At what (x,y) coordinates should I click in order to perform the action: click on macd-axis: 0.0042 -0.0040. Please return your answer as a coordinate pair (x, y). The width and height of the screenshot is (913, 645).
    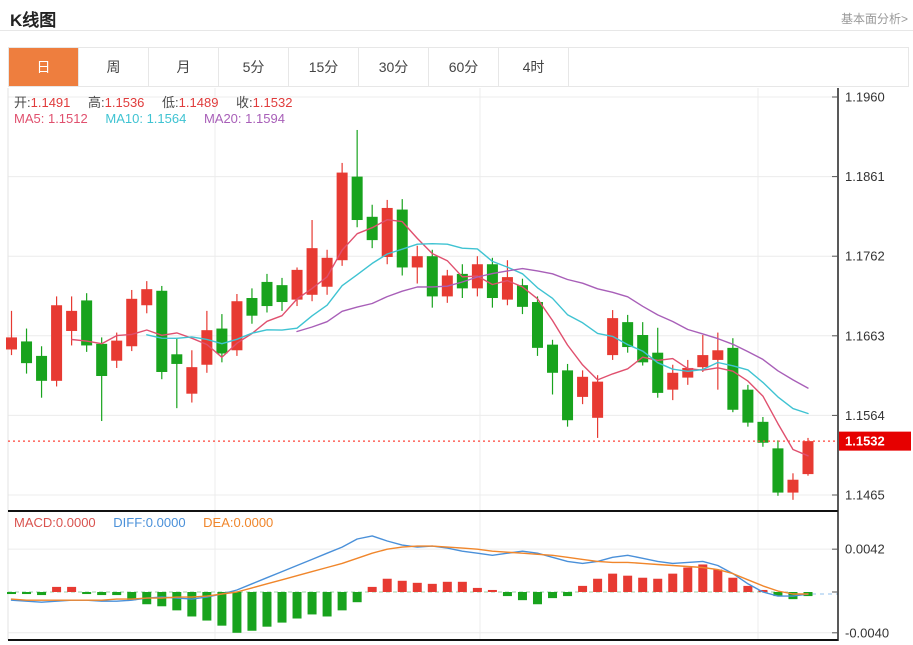
    Looking at the image, I should click on (860, 591).